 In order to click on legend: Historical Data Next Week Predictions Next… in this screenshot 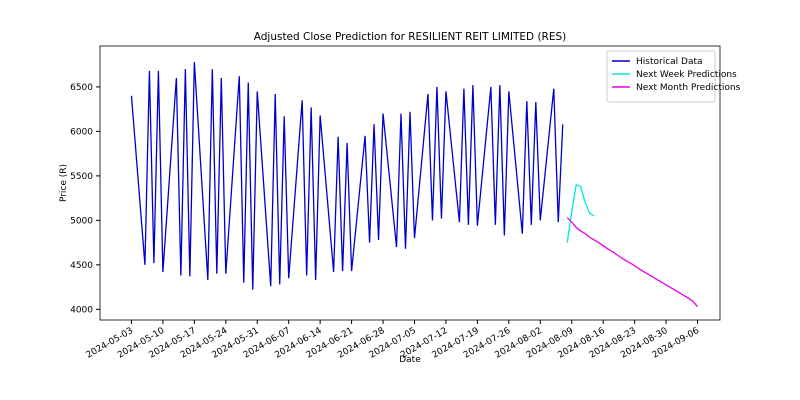, I will do `click(673, 76)`.